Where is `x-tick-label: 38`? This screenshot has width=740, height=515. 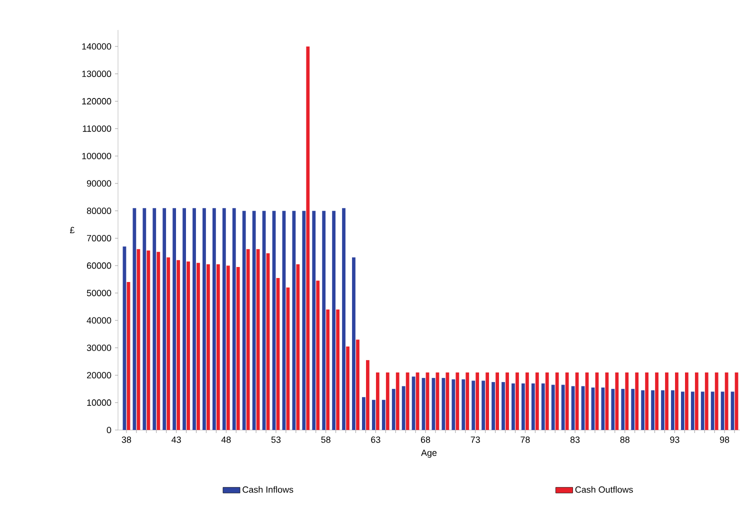 x-tick-label: 38 is located at coordinates (127, 439).